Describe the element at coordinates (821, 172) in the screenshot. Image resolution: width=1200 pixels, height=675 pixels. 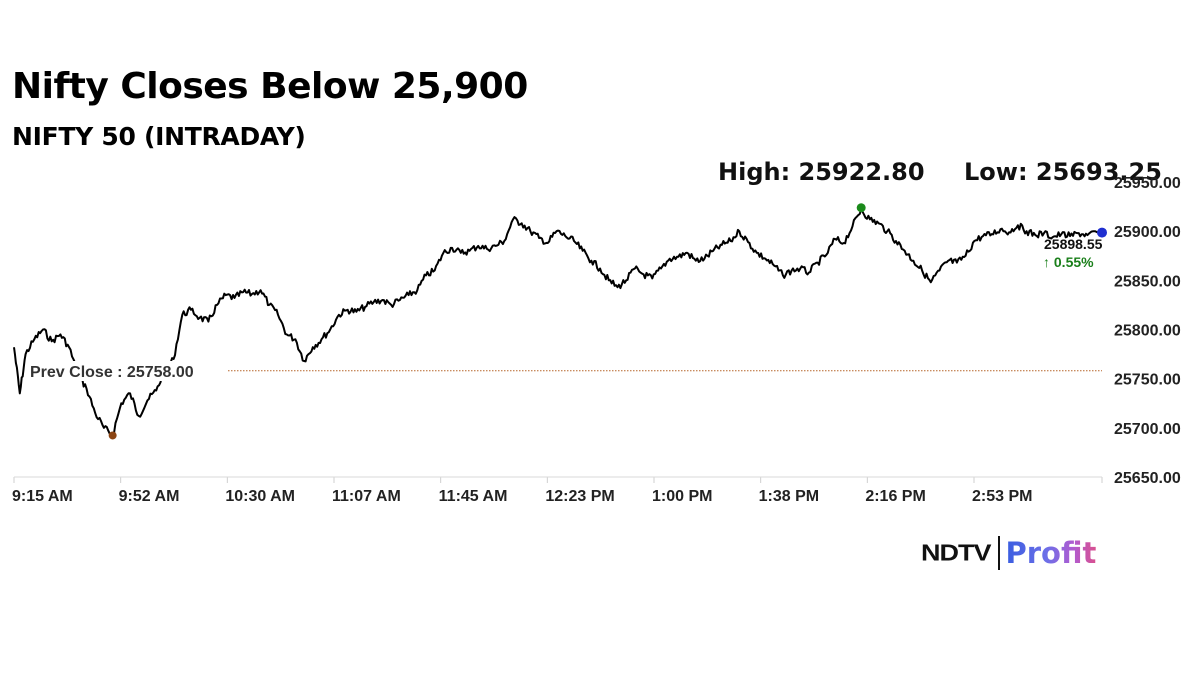
I see `high-value-label: High: 25922.80` at that location.